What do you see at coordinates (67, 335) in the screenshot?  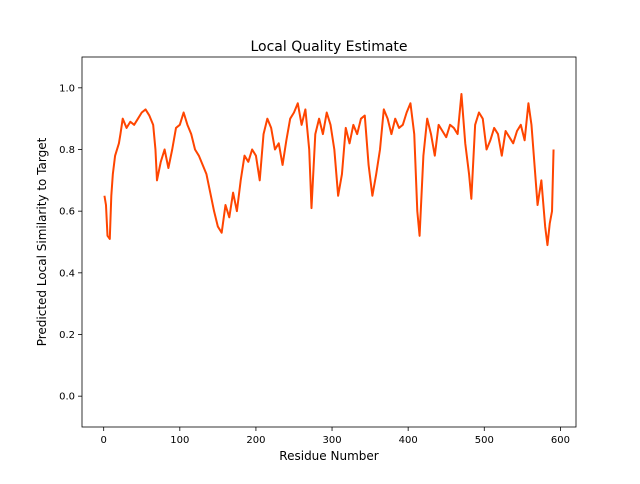 I see `y-tick-label: 0.2` at bounding box center [67, 335].